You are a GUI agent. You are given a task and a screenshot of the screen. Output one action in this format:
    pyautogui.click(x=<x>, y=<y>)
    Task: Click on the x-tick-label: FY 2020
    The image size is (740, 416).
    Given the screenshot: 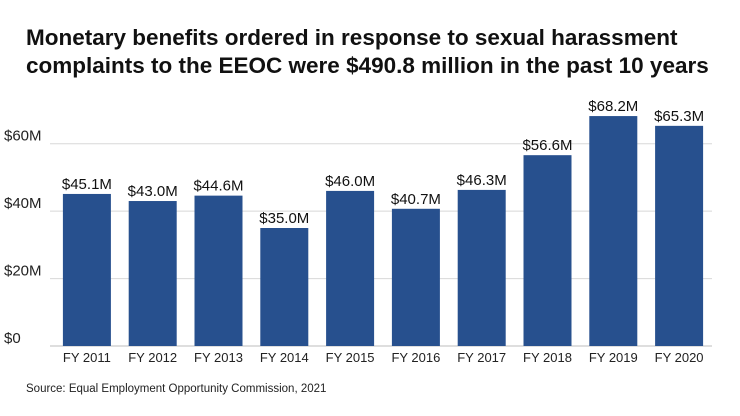 What is the action you would take?
    pyautogui.click(x=679, y=357)
    